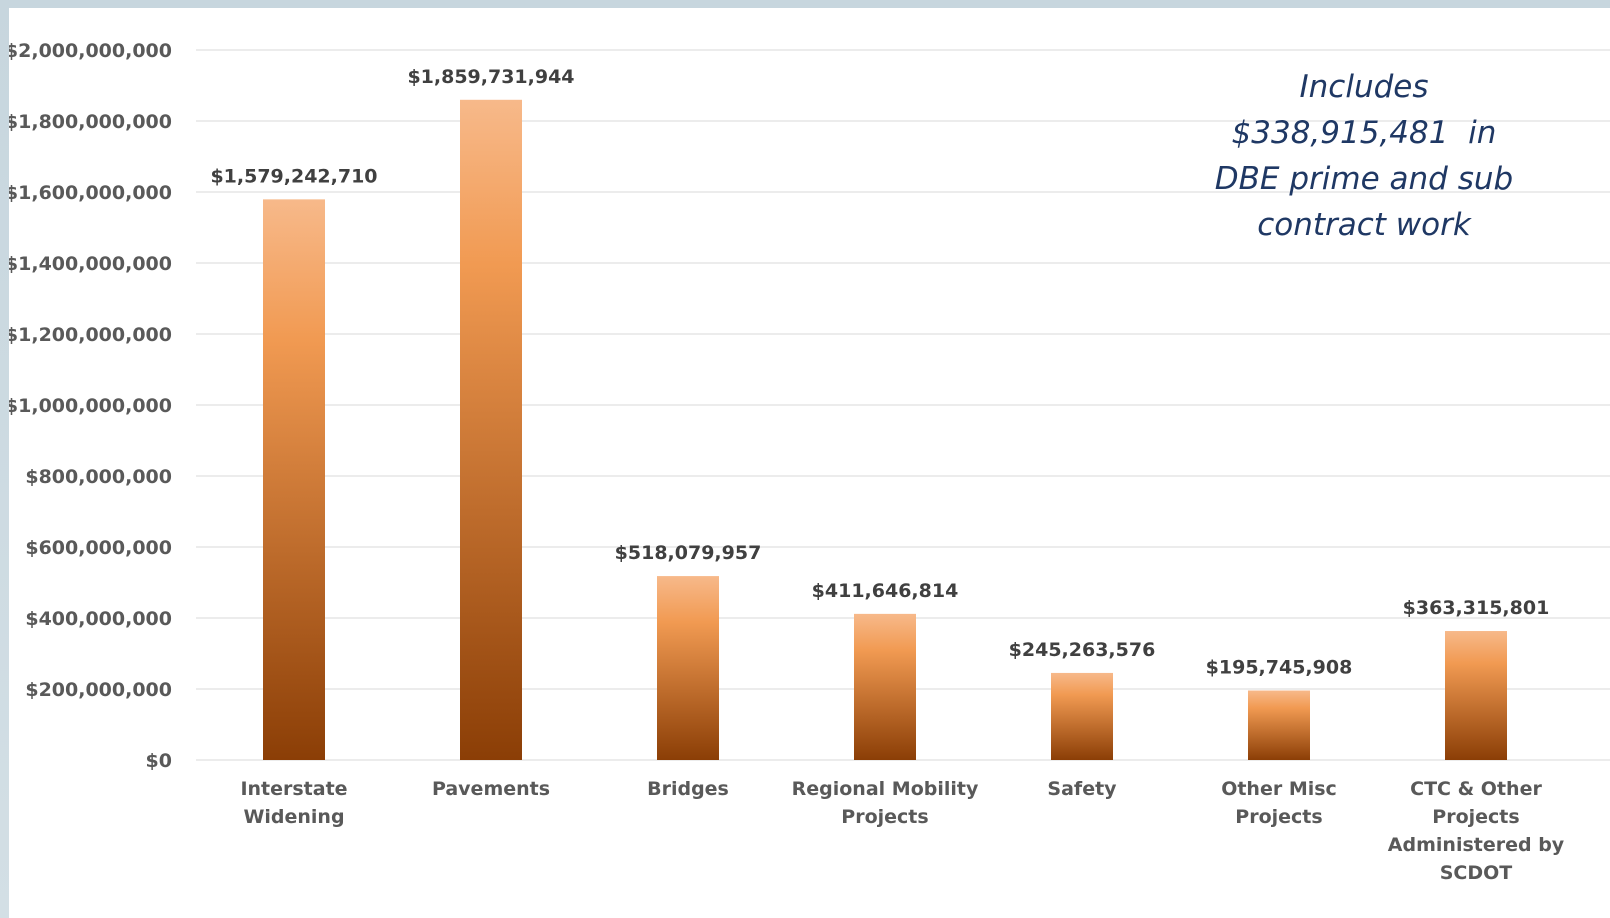 The image size is (1610, 918). What do you see at coordinates (885, 789) in the screenshot?
I see `x-tick-label: Regional Mobility` at bounding box center [885, 789].